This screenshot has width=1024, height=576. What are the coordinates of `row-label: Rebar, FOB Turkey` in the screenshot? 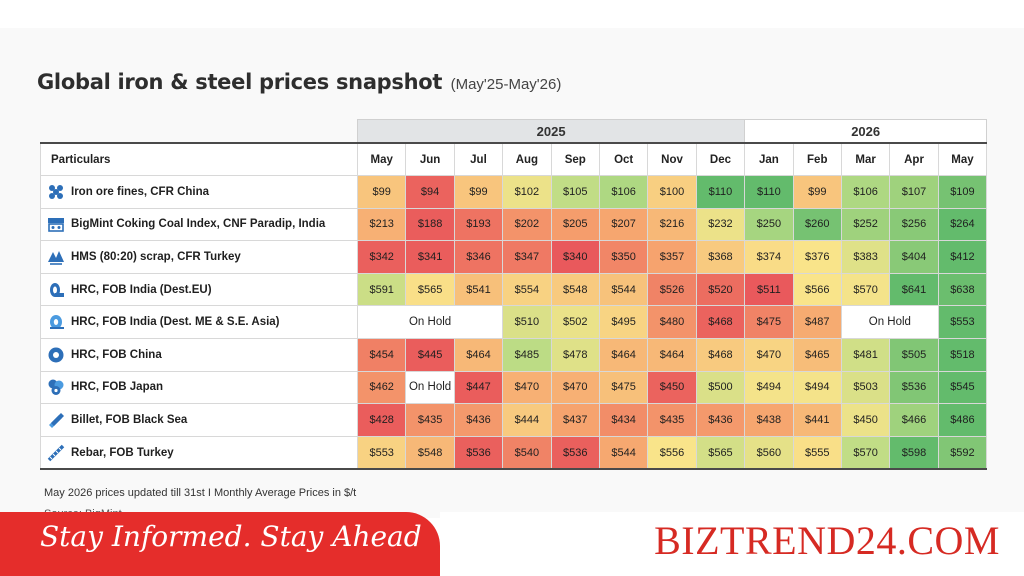 It's located at (199, 453).